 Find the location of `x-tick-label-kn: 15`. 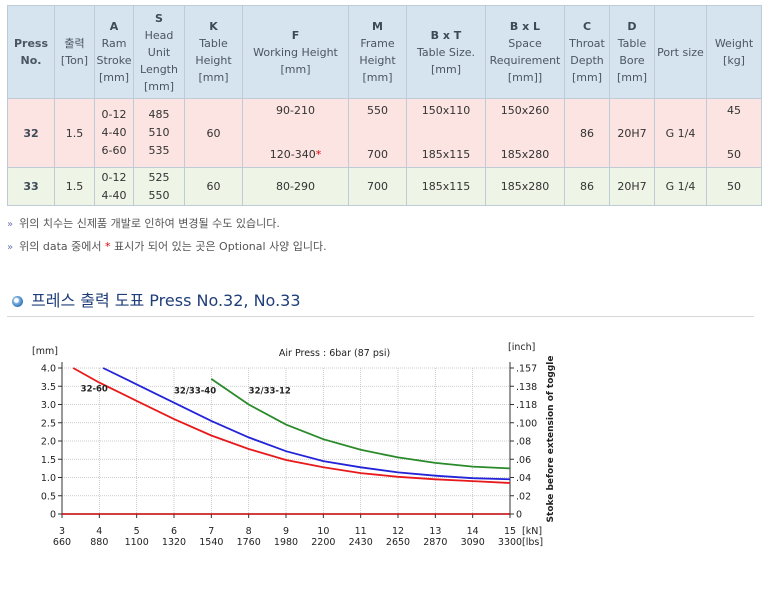

x-tick-label-kn: 15 is located at coordinates (510, 531).